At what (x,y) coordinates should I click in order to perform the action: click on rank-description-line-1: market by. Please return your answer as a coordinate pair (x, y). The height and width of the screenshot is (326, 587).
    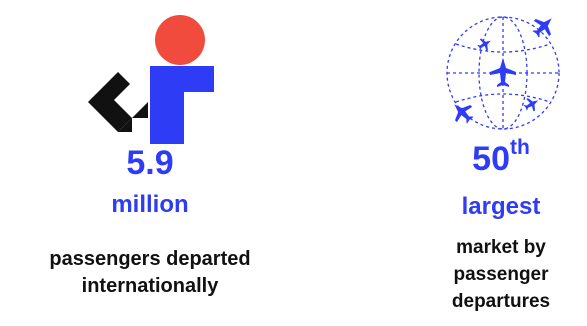
    Looking at the image, I should click on (501, 247).